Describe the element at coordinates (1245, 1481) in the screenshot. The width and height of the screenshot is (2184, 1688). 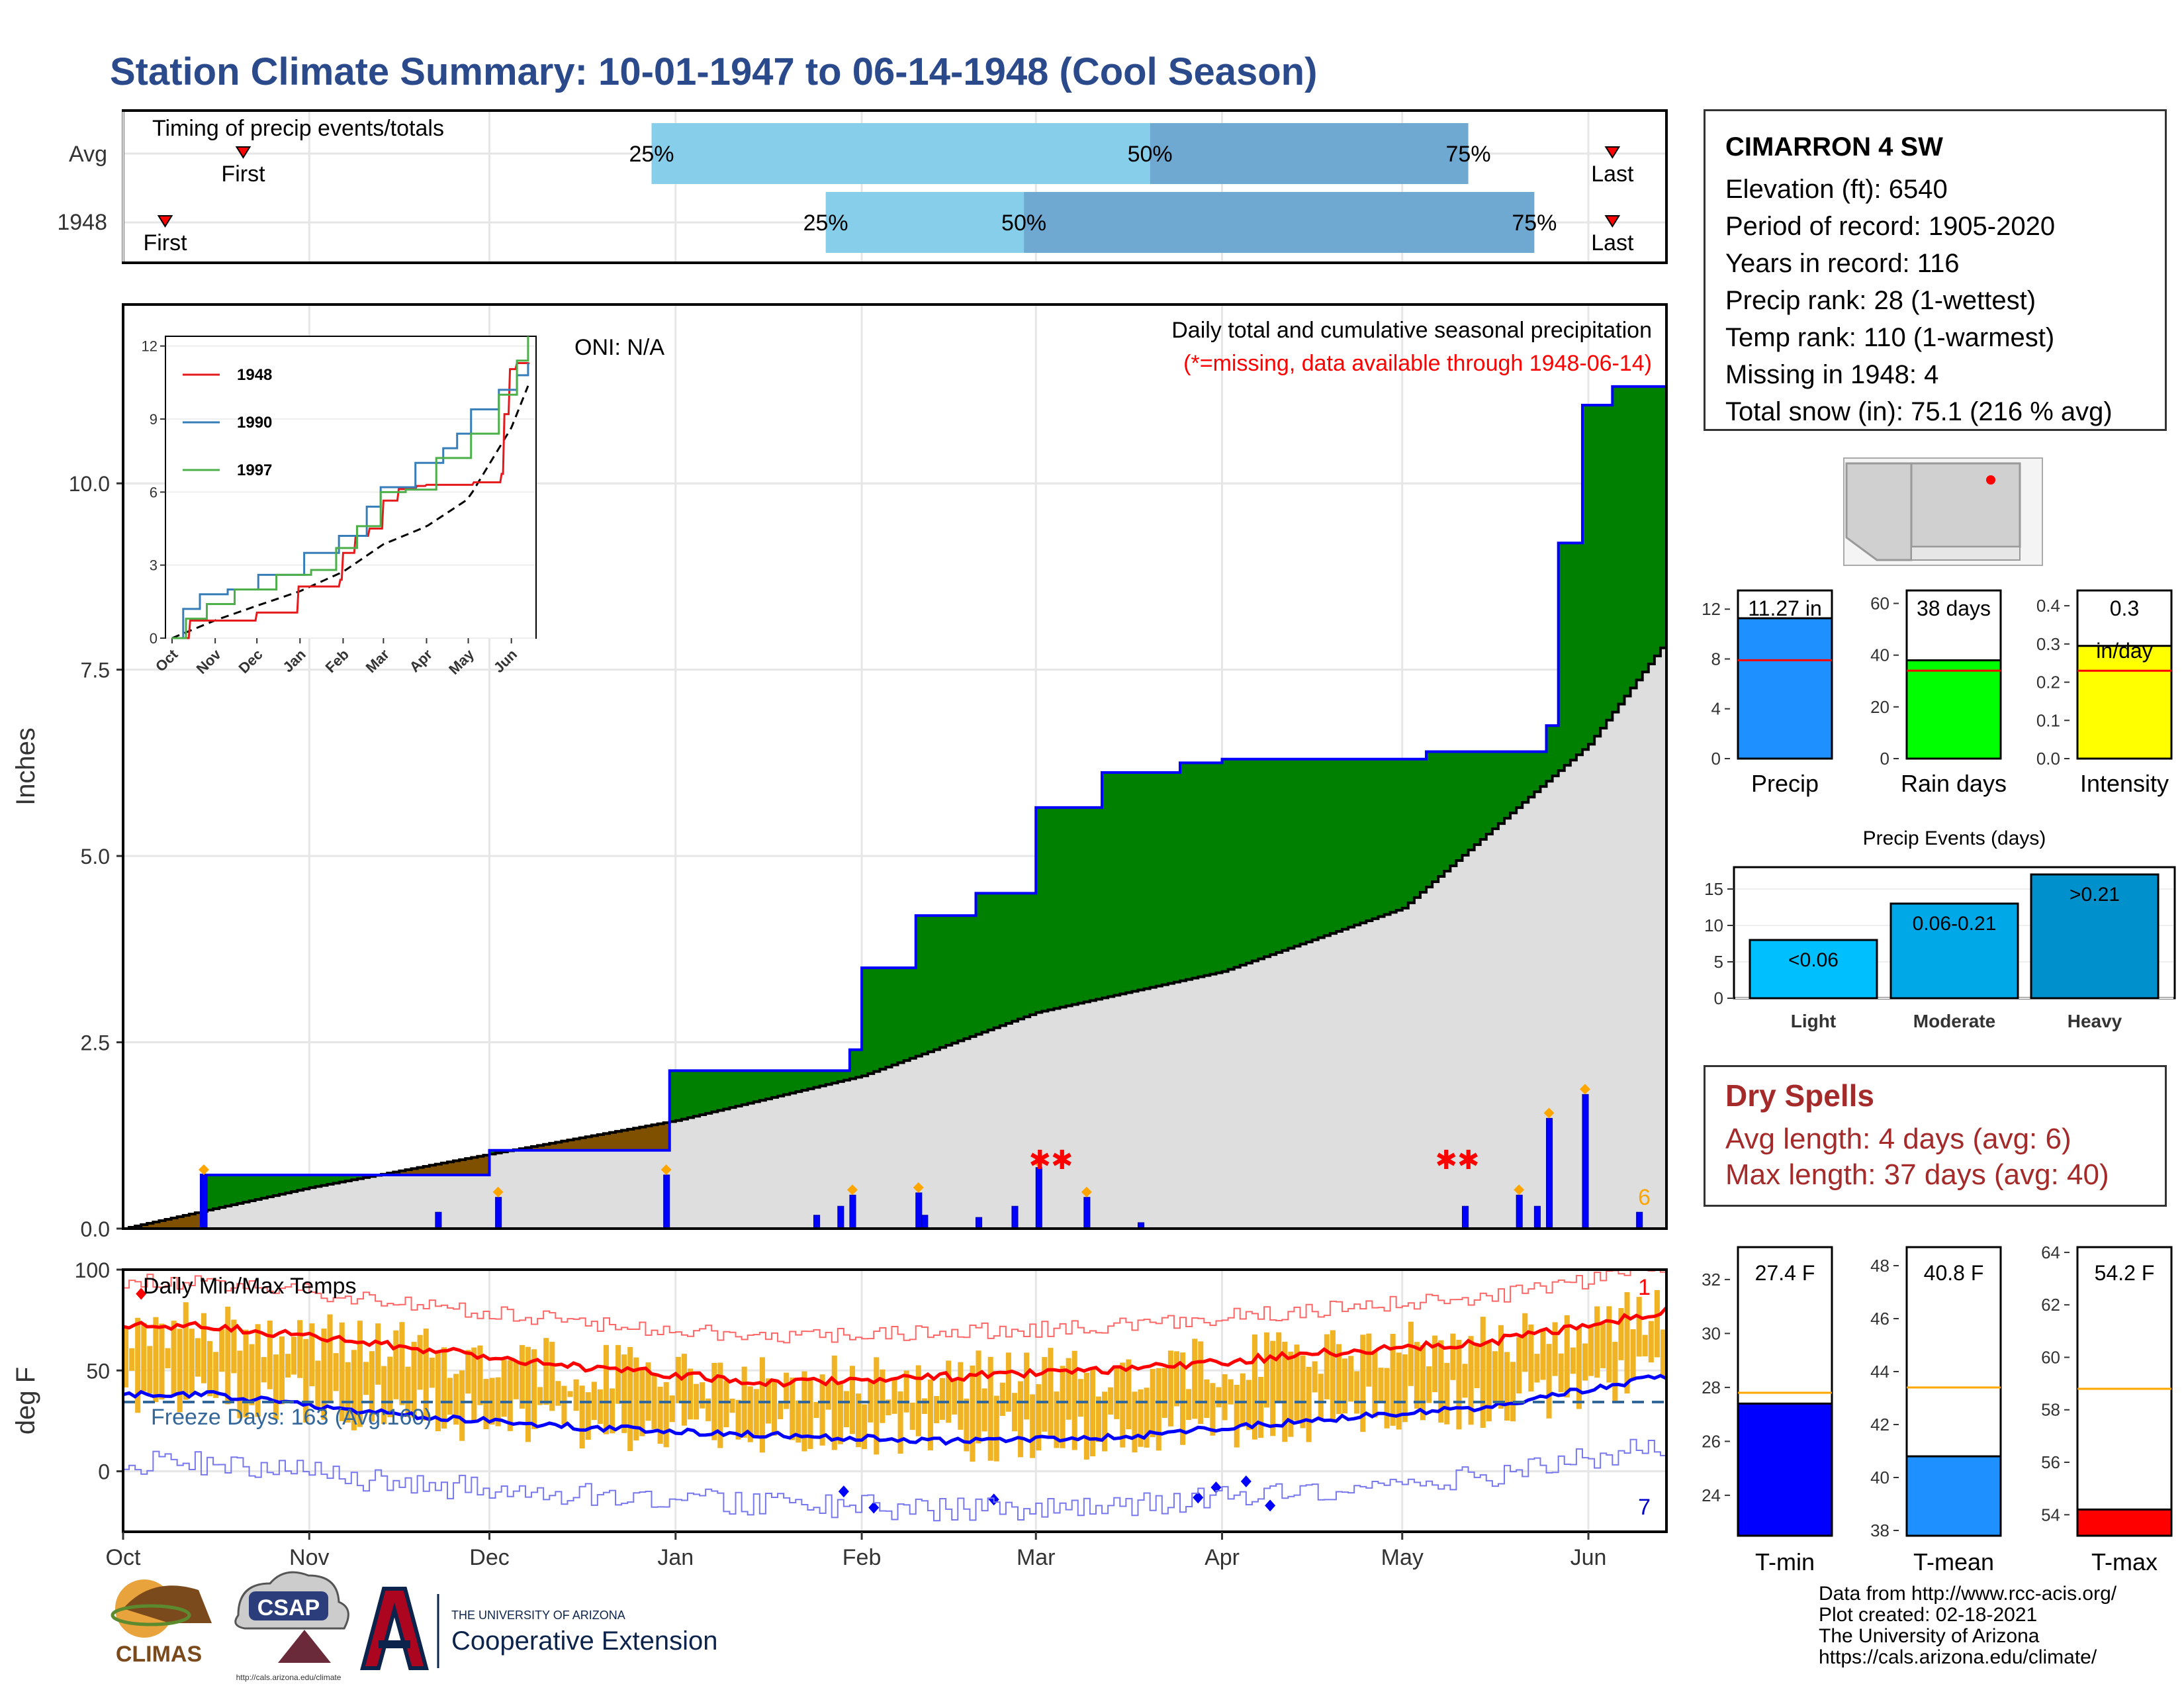
I see `record-low-marker` at that location.